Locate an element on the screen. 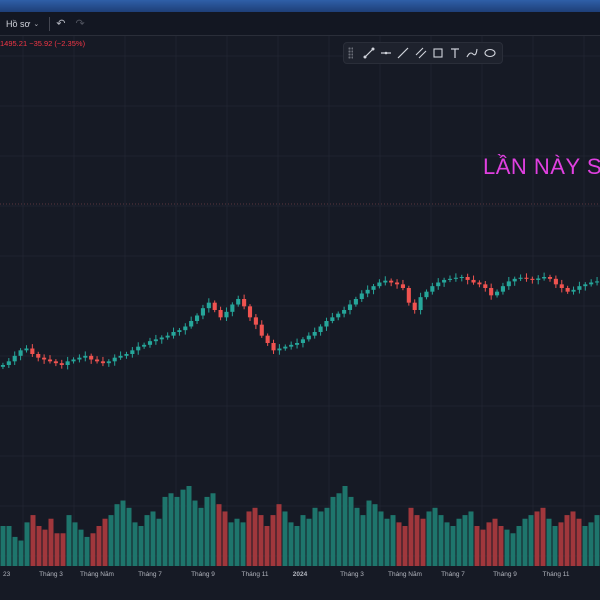 This screenshot has height=600, width=600. profile-dropdown: Hồ sơ ⌄ is located at coordinates (22, 24).